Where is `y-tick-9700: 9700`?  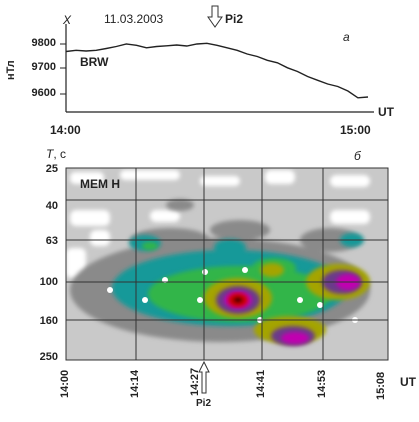 y-tick-9700: 9700 is located at coordinates (43, 67).